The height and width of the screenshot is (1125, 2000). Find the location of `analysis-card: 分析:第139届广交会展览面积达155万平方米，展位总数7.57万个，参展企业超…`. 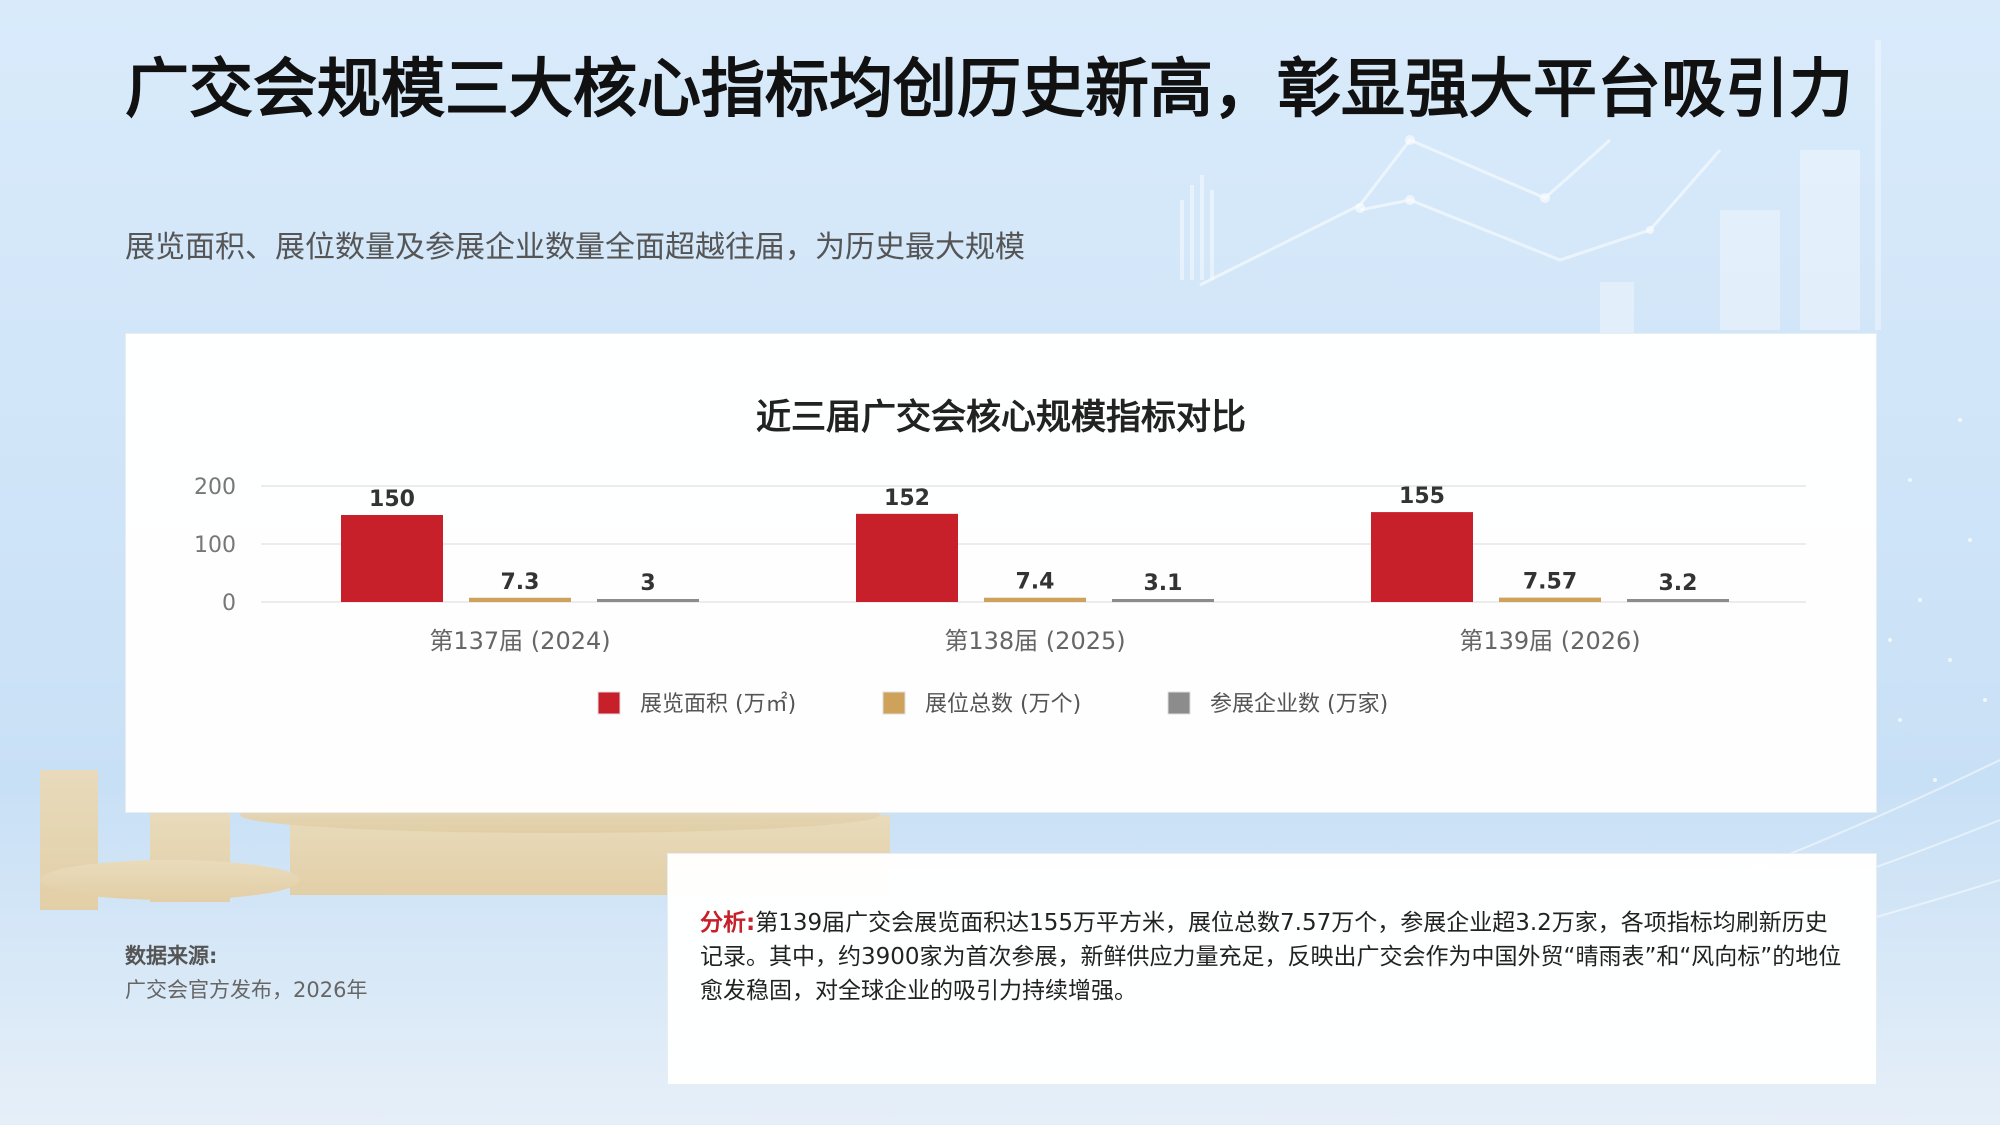

analysis-card: 分析:第139届广交会展览面积达155万平方米，展位总数7.57万个，参展企业超… is located at coordinates (1272, 969).